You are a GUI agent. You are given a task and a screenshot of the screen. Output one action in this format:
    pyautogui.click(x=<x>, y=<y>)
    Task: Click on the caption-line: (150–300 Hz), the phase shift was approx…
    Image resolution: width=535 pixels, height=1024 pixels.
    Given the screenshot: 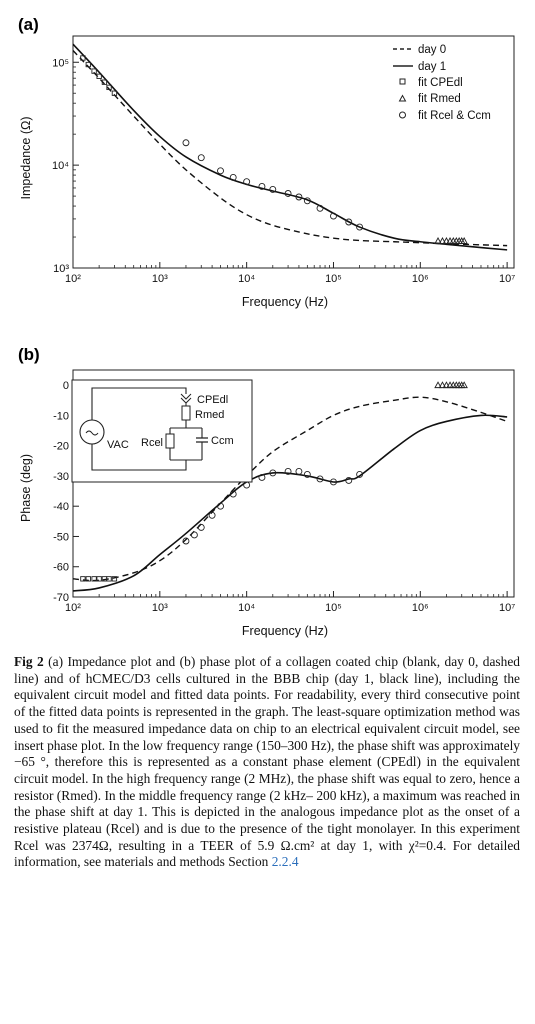 What is the action you would take?
    pyautogui.click(x=267, y=753)
    